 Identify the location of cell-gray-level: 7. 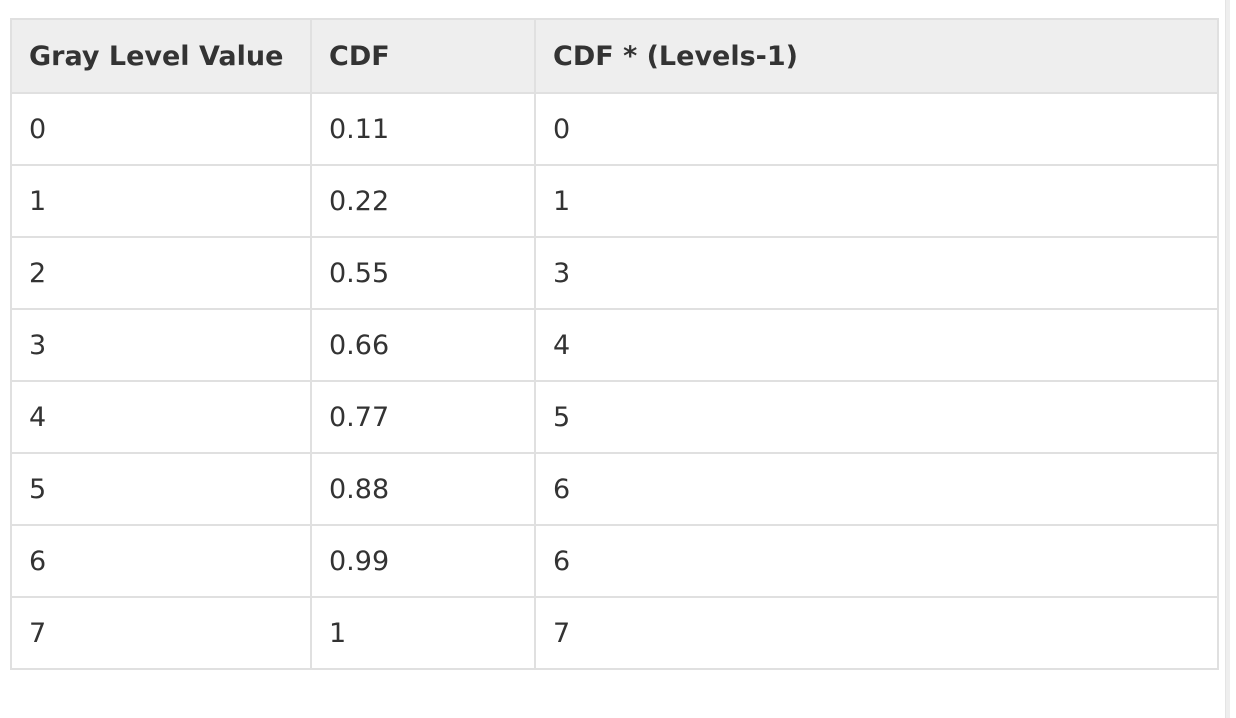
(161, 633).